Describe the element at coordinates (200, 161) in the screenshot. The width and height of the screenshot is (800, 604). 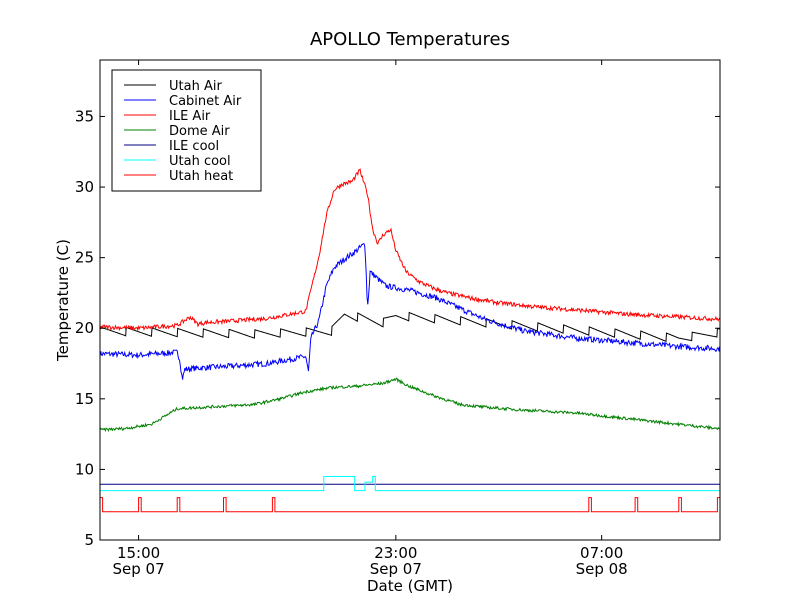
I see `legend-label-utah-cool: Utah cool` at that location.